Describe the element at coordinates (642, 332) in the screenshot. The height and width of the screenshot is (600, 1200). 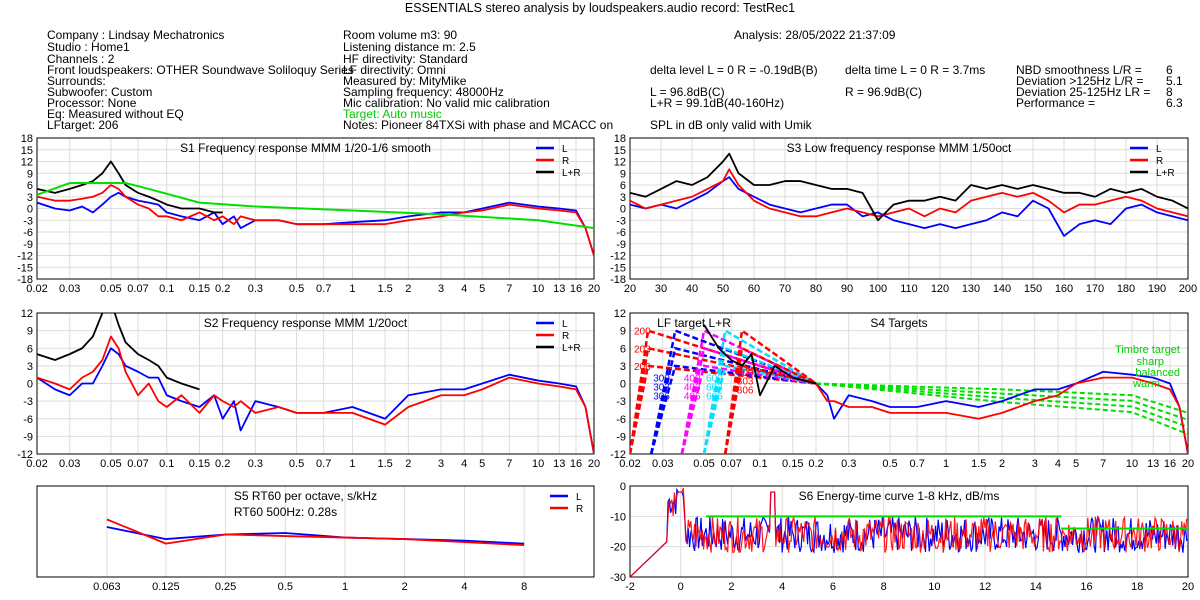
I see `lf-target-label: 200` at that location.